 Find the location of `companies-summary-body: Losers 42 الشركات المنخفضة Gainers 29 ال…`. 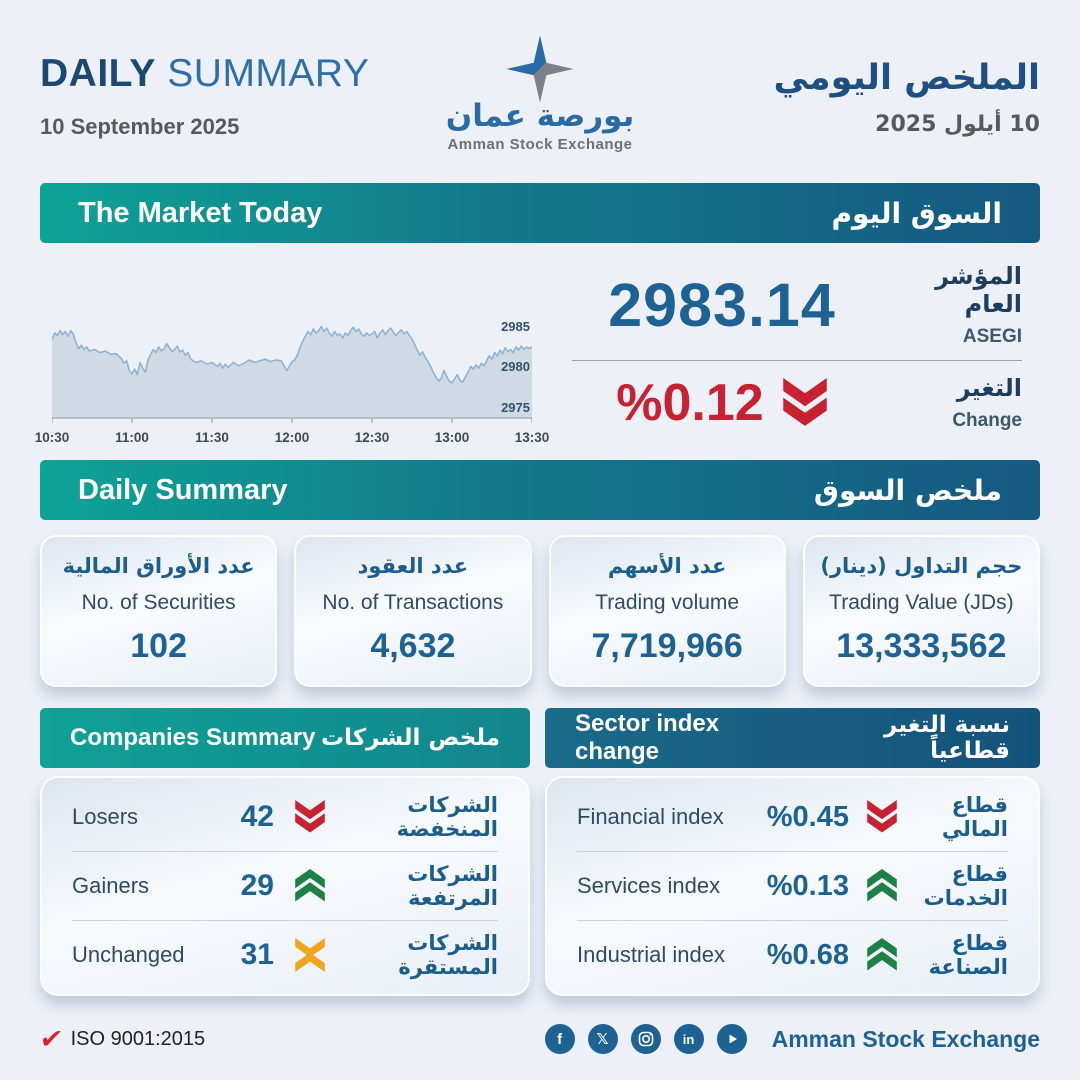

companies-summary-body: Losers 42 الشركات المنخفضة Gainers 29 ال… is located at coordinates (285, 886).